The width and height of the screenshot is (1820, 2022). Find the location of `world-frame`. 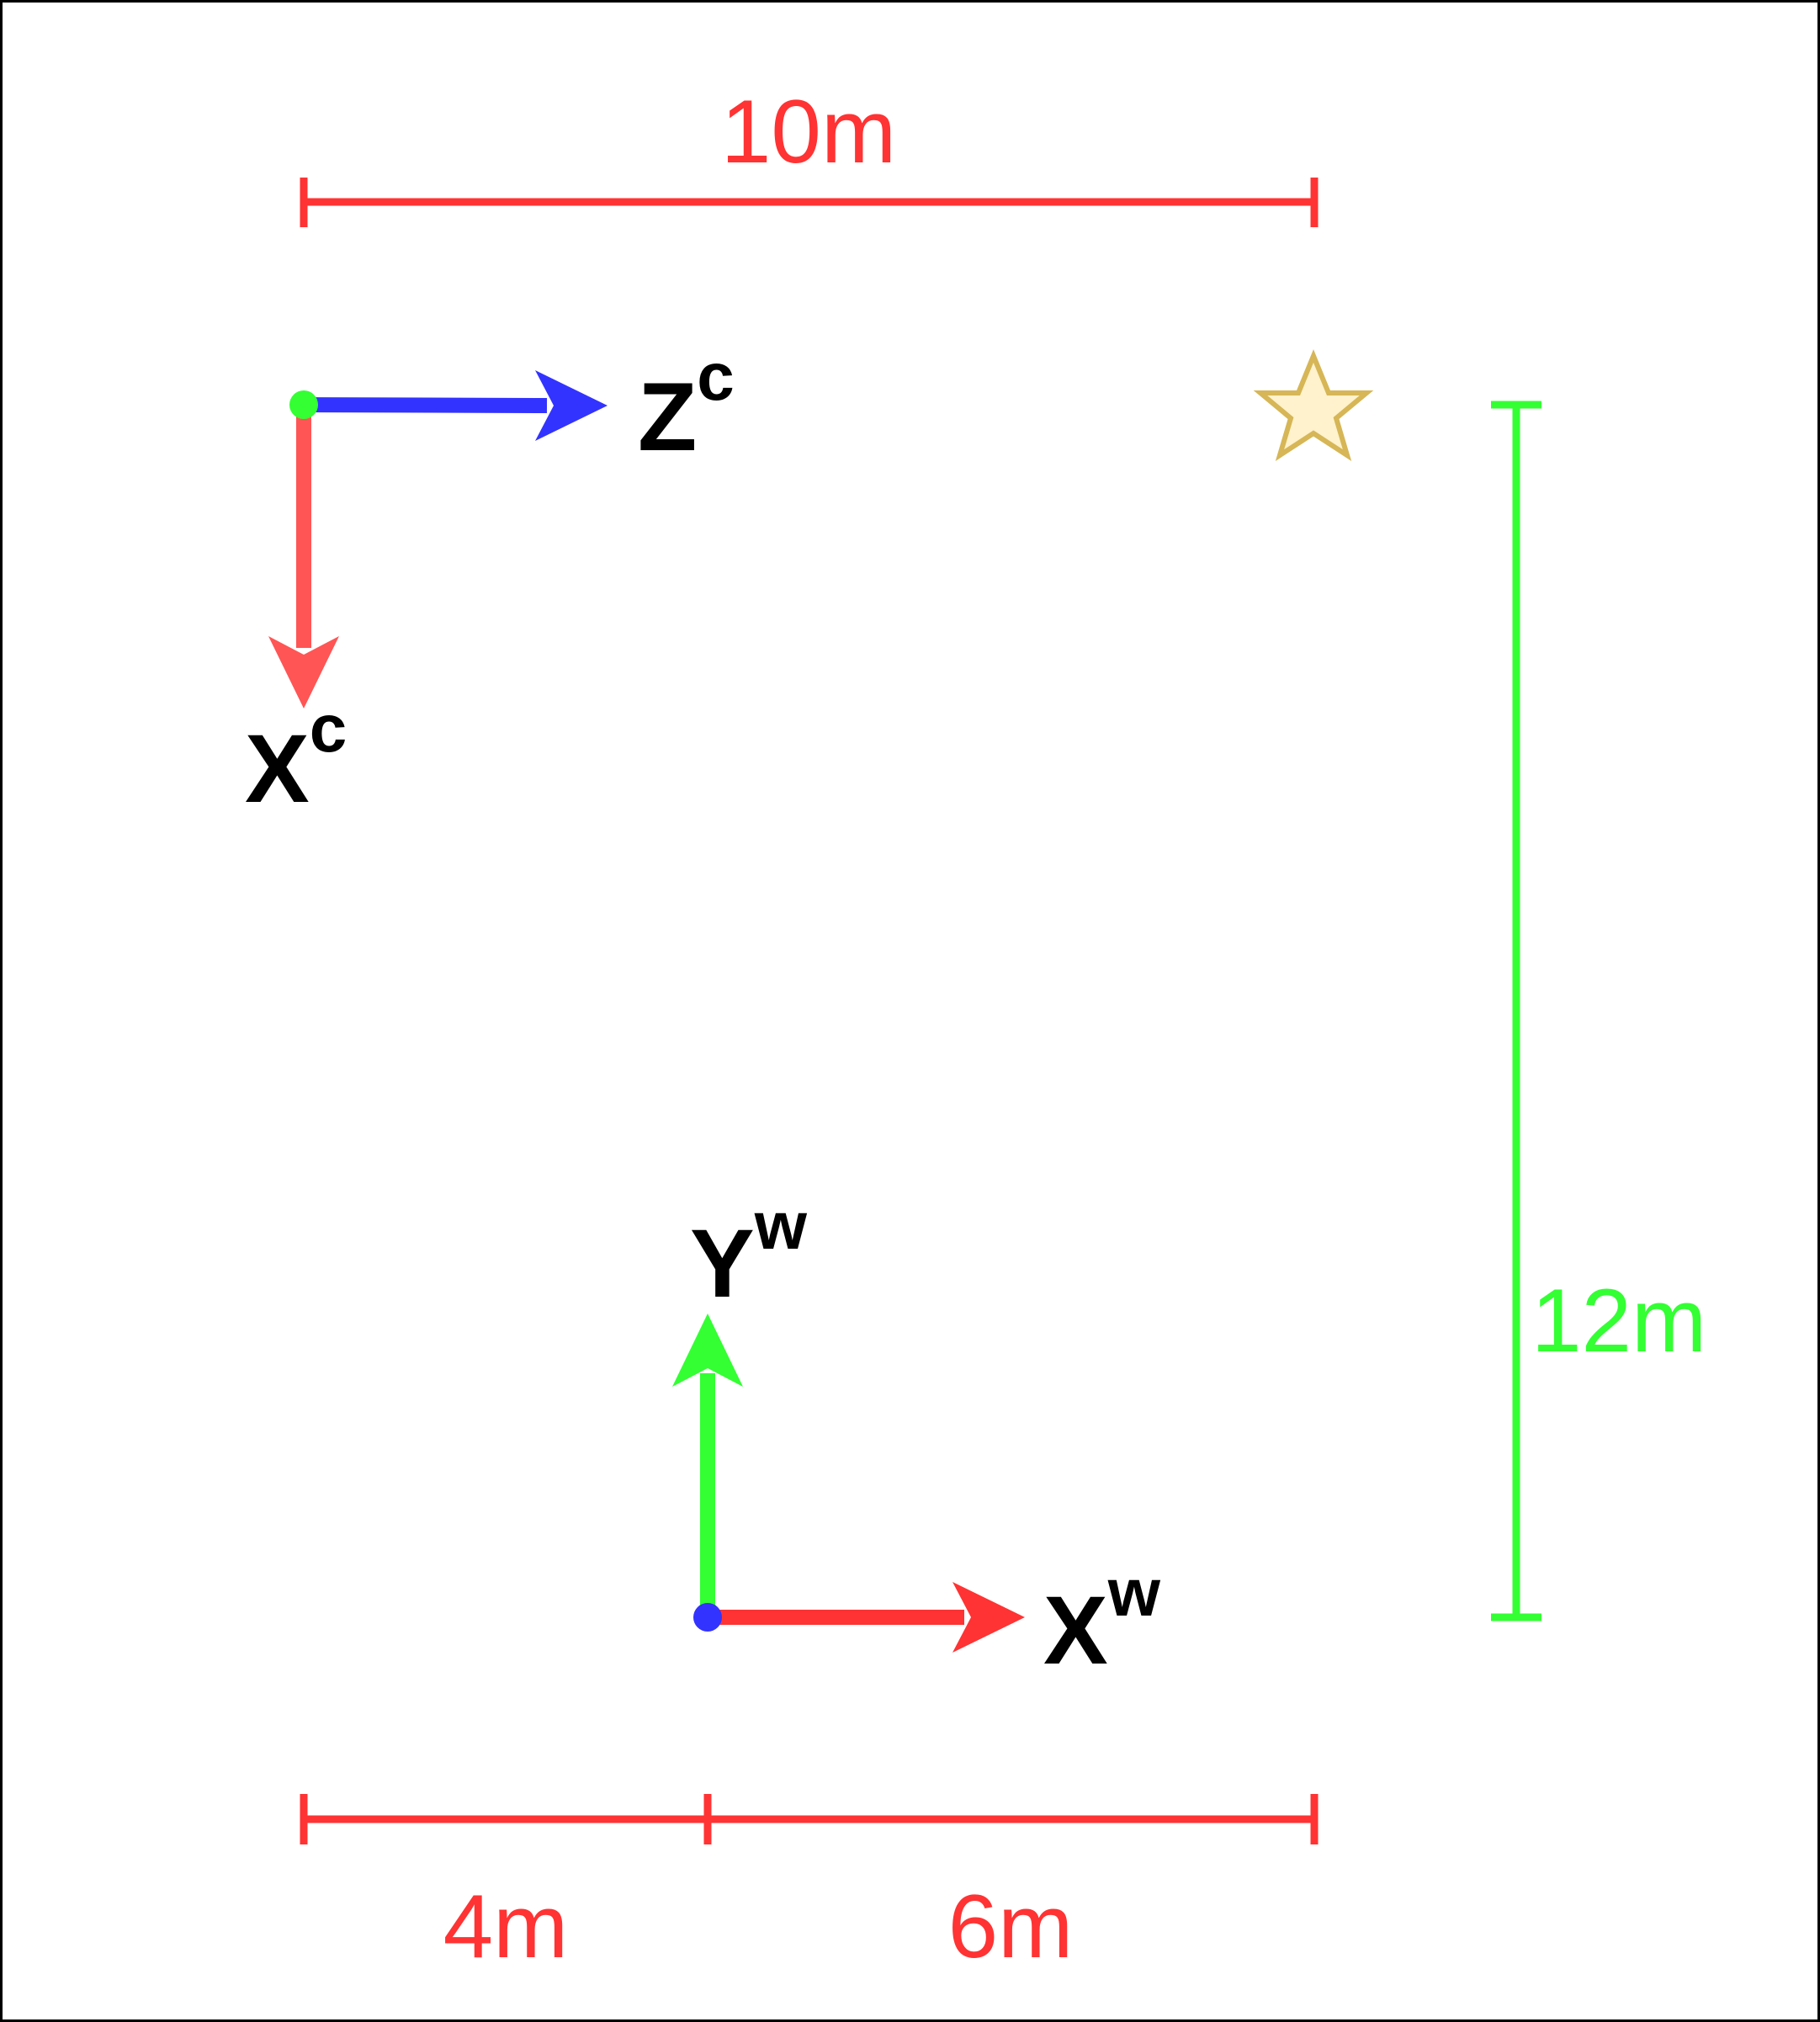

world-frame is located at coordinates (848, 1483).